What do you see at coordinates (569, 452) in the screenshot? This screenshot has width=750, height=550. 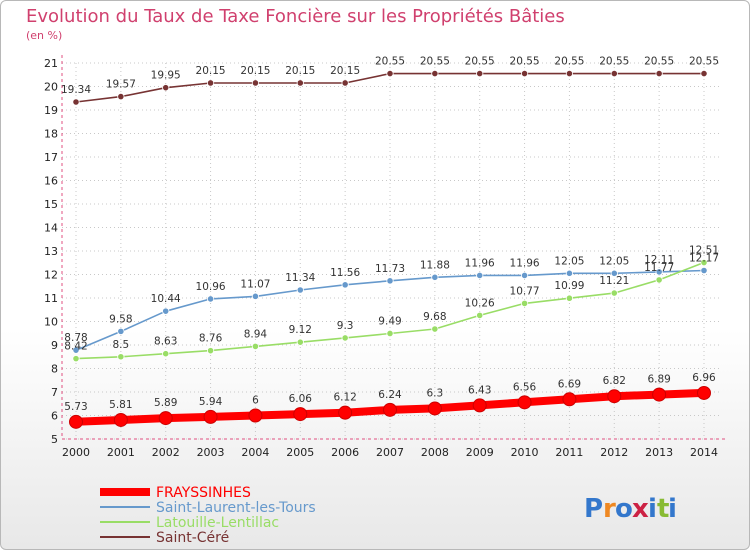 I see `x-tick-label: 2011` at bounding box center [569, 452].